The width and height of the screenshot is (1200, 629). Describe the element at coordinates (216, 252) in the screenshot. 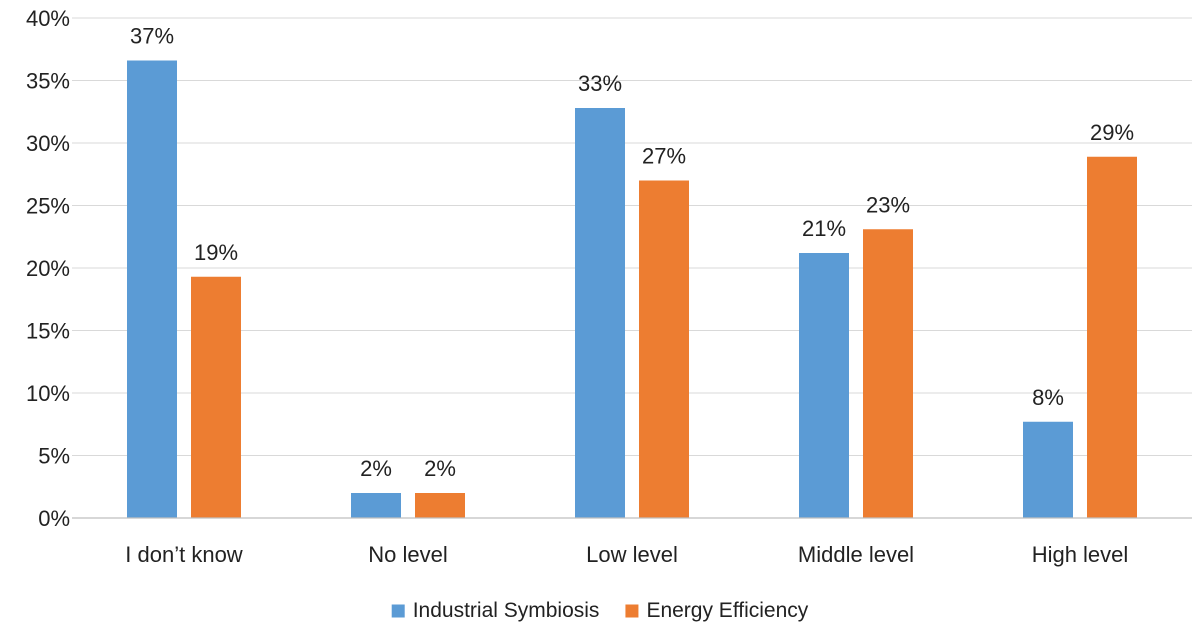

I see `data-label: 19%` at that location.